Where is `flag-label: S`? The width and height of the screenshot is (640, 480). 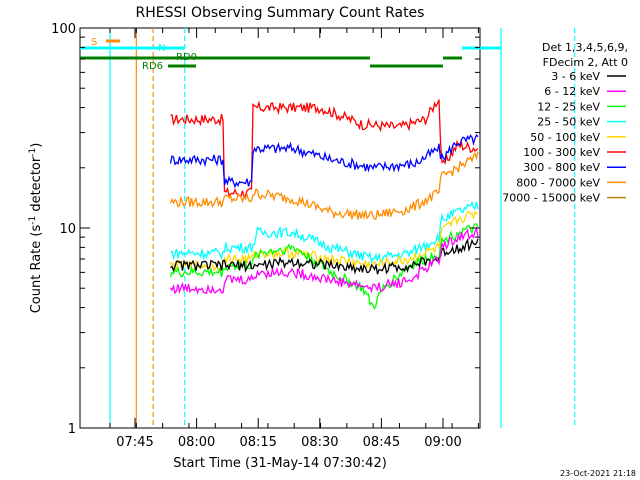
flag-label: S is located at coordinates (94, 42).